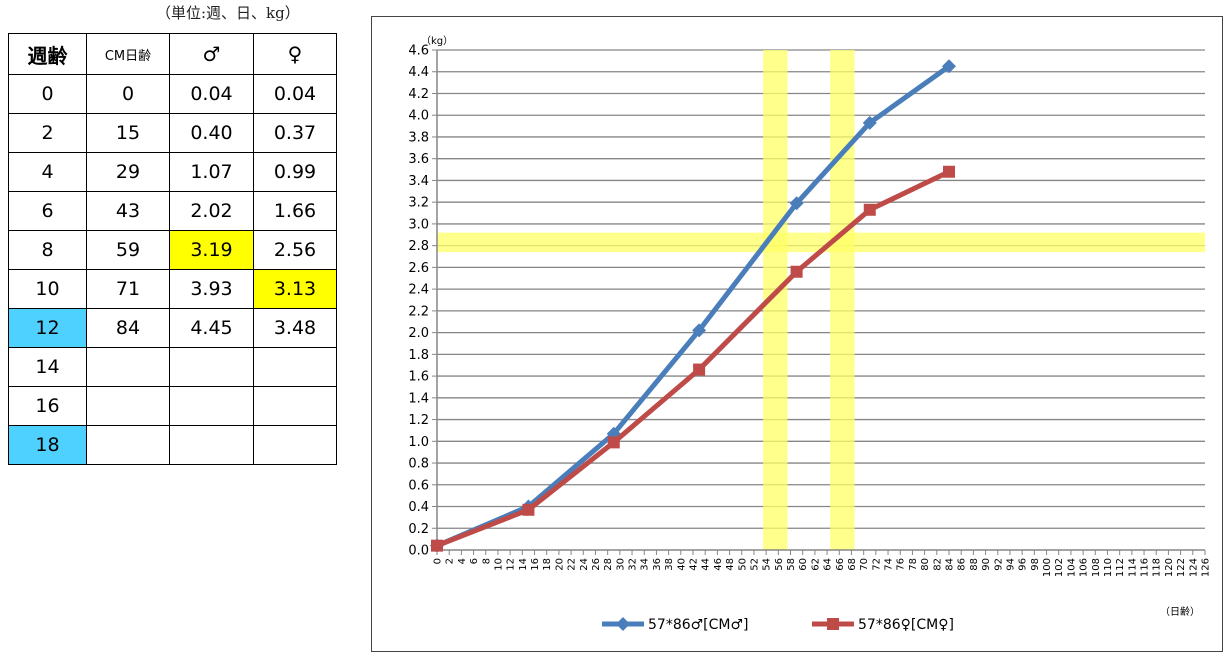 The height and width of the screenshot is (653, 1225). I want to click on x-tick-label: 126, so click(1206, 567).